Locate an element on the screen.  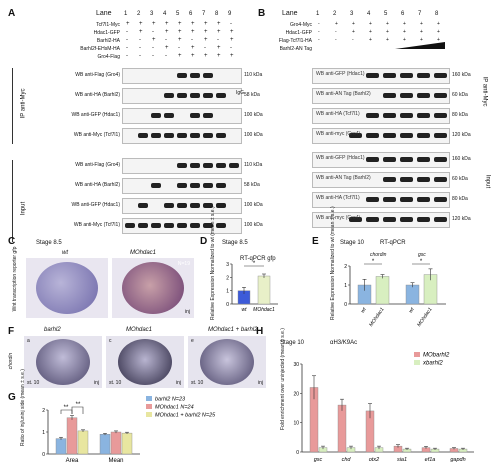
y-tick-label: 30 is located at coordinates (296, 365).